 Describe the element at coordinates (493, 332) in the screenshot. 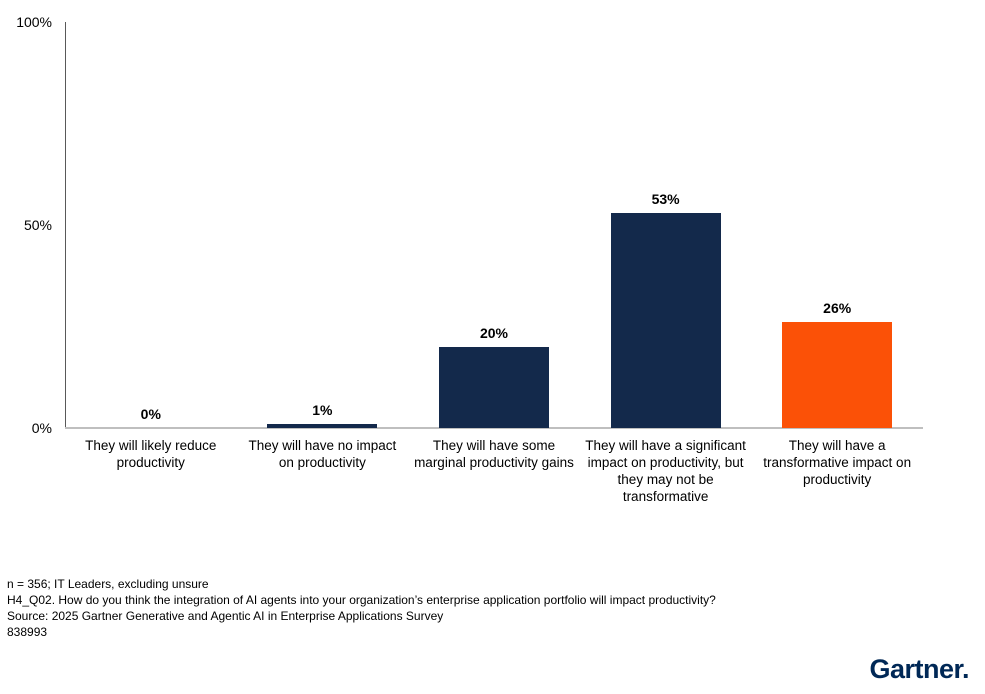

I see `bar-value-label: 20%` at that location.